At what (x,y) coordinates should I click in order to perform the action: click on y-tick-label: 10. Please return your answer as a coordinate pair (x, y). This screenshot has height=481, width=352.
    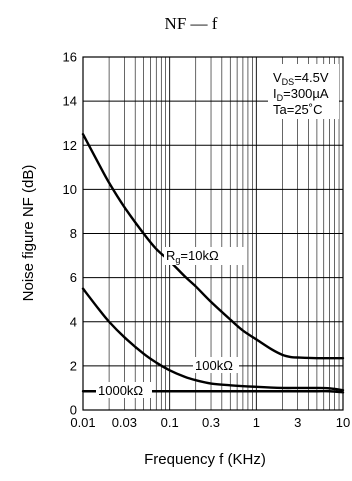
    Looking at the image, I should click on (70, 189).